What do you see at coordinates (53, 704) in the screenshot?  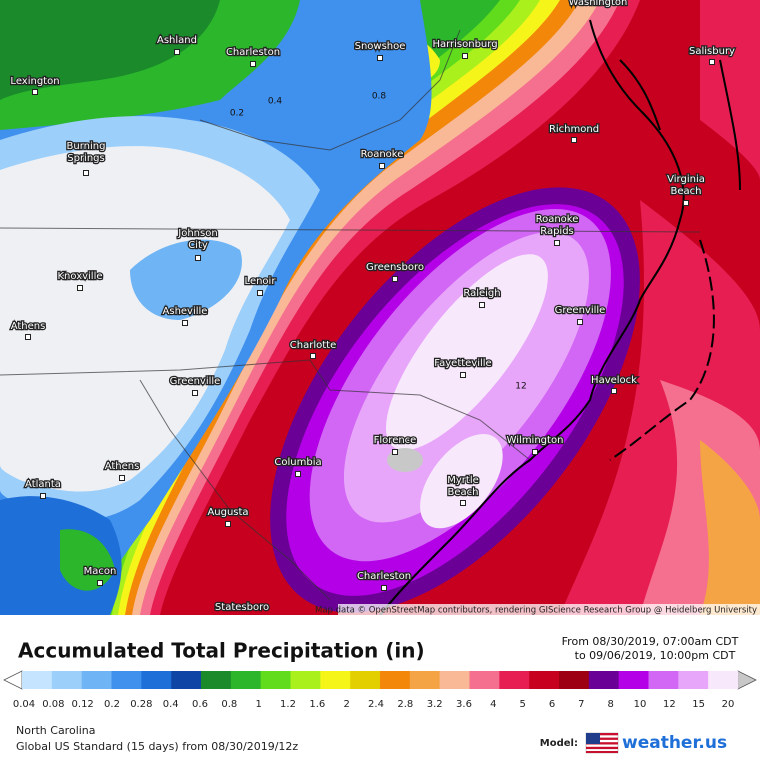 I see `legend-tick-label: 0.08` at bounding box center [53, 704].